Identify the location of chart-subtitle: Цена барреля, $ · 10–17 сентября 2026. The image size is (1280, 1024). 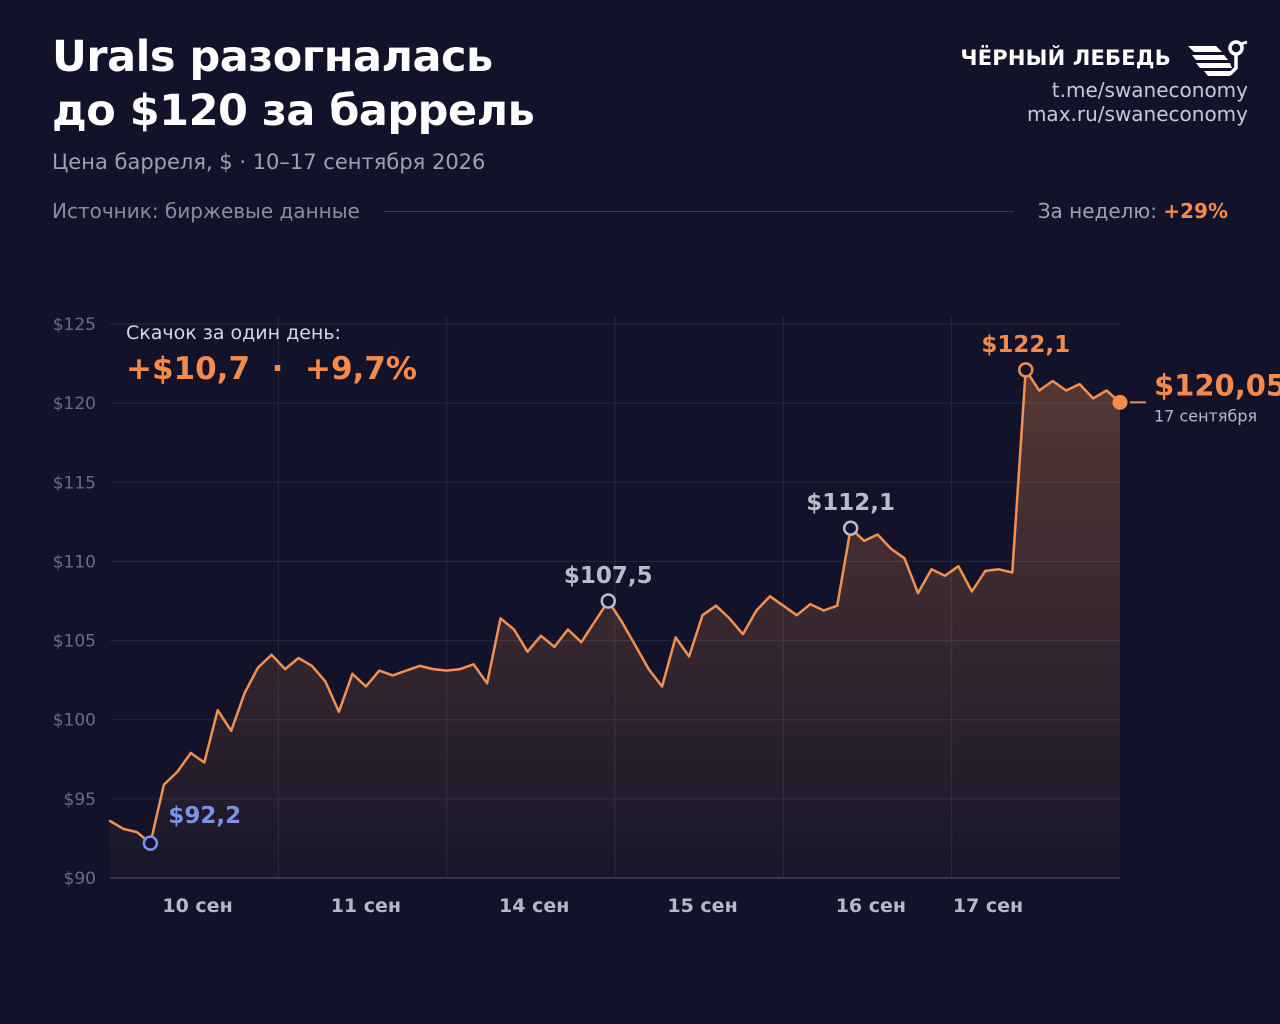
(269, 162).